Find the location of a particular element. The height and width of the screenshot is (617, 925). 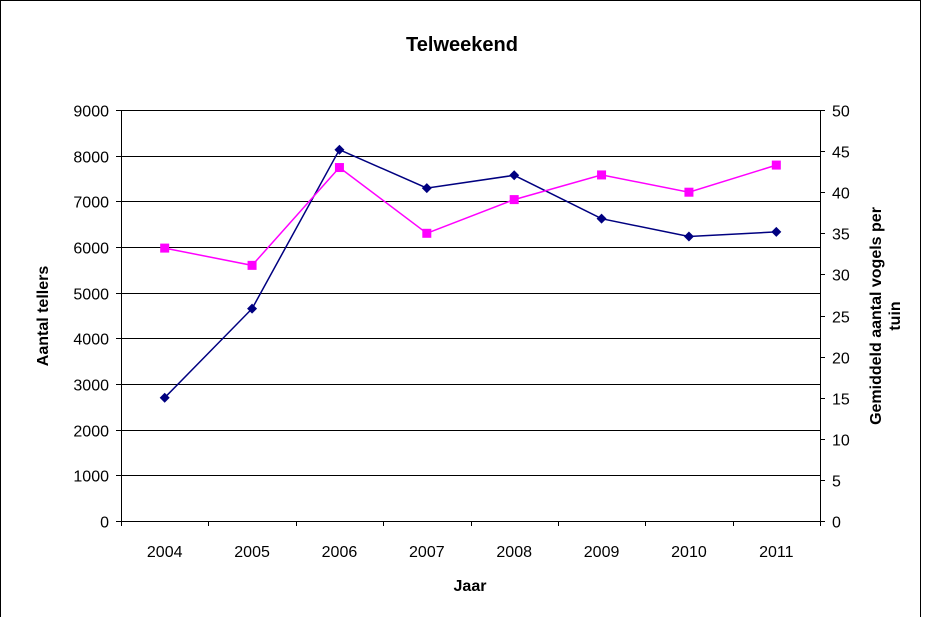

y-left-tick-label: 8000 is located at coordinates (91, 158).